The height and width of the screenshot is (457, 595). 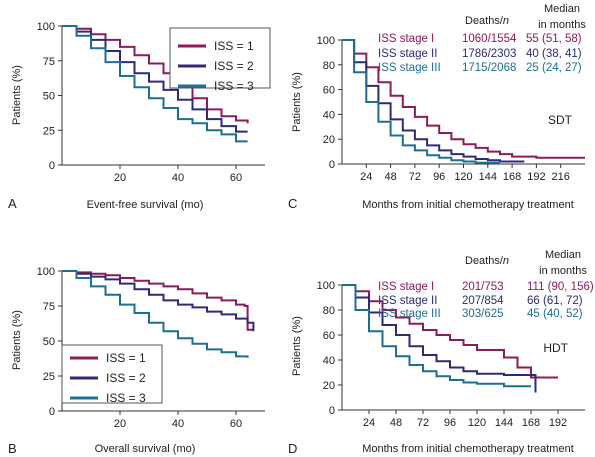 I want to click on legend-deaths: 1060/1554, so click(x=489, y=39).